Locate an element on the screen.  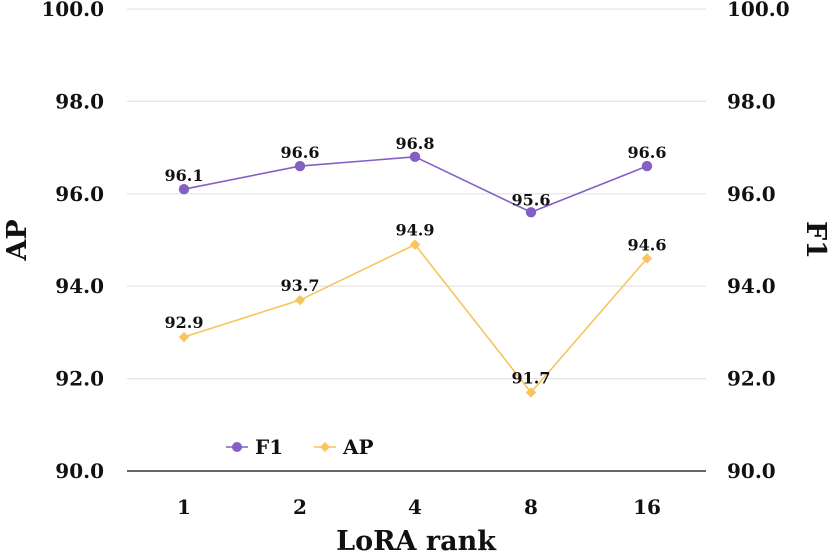
right-y-tick-label: 92.0 is located at coordinates (751, 379).